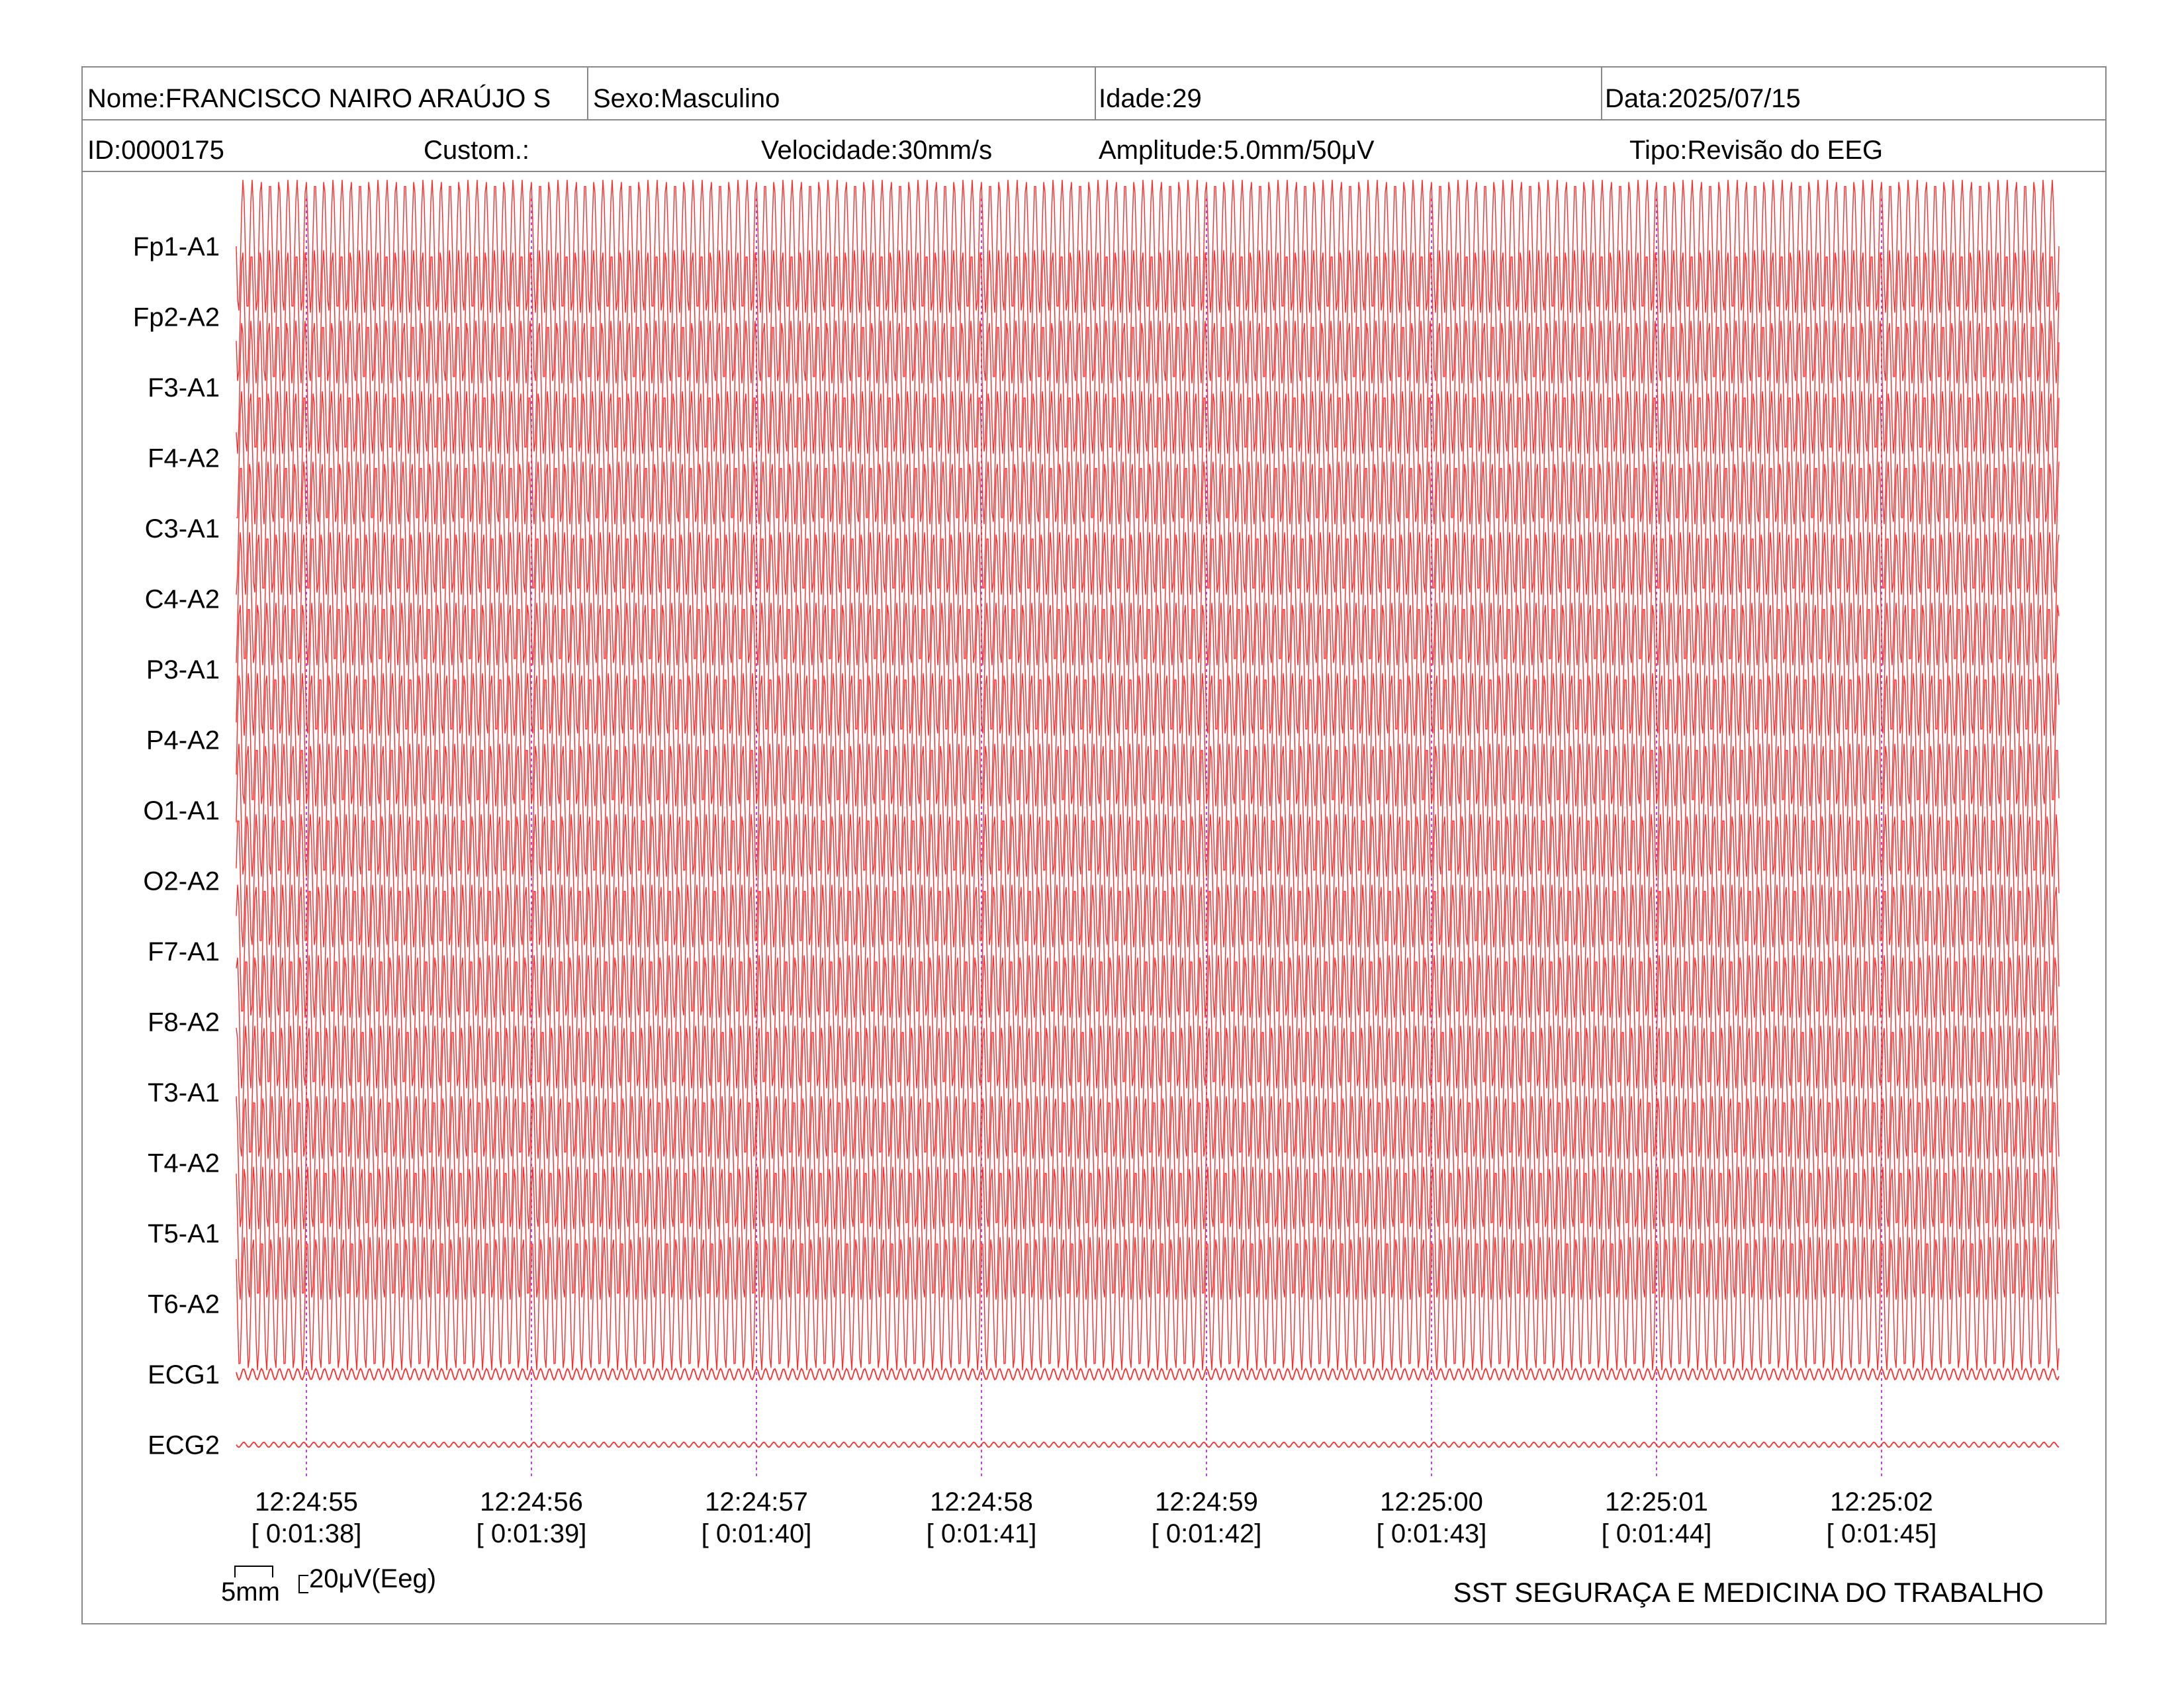 Image resolution: width=2184 pixels, height=1688 pixels. What do you see at coordinates (1703, 98) in the screenshot?
I see `exam-date: Data:2025/07/15` at bounding box center [1703, 98].